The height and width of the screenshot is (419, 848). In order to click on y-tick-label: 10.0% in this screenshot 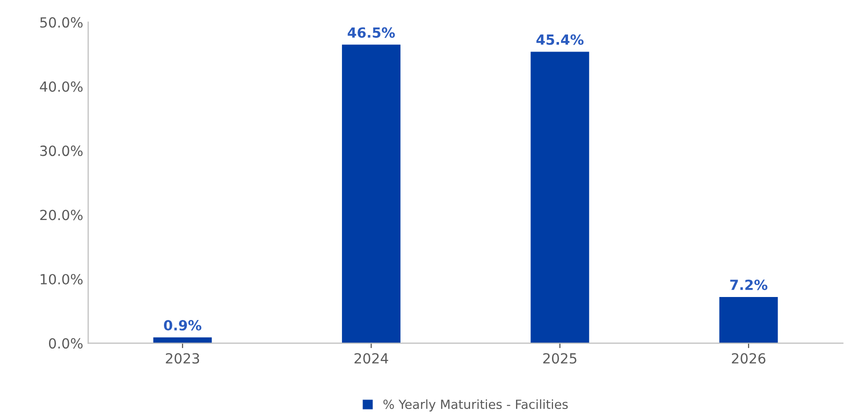, I will do `click(61, 279)`.